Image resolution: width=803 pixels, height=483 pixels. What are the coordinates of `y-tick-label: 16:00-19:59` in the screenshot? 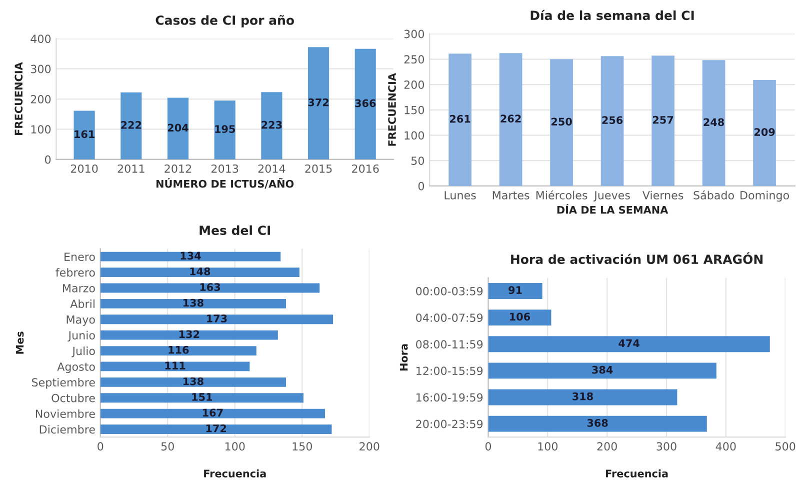 It's located at (449, 397).